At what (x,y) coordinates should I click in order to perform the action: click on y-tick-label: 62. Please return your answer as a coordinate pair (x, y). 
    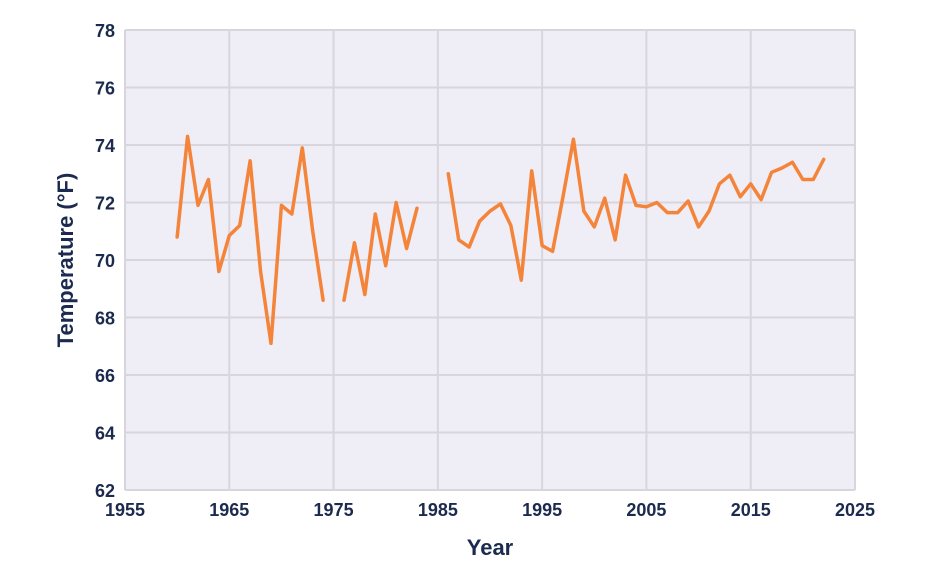
    Looking at the image, I should click on (105, 491).